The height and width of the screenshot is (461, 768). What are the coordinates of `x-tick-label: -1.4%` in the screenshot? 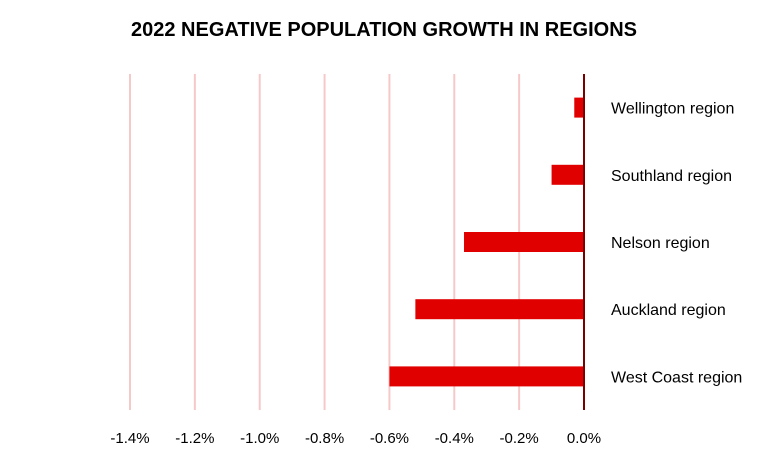 It's located at (129, 438).